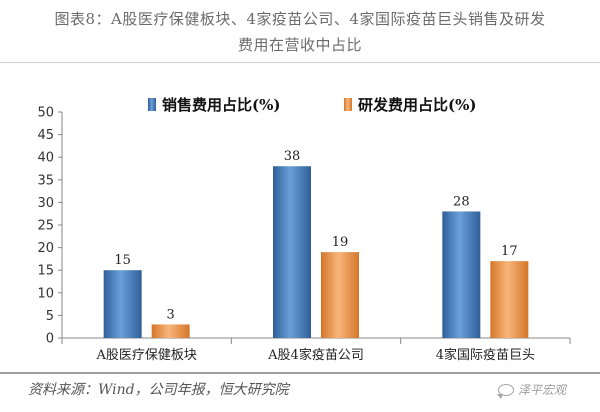  Describe the element at coordinates (45, 113) in the screenshot. I see `y-tick-label: 50` at that location.